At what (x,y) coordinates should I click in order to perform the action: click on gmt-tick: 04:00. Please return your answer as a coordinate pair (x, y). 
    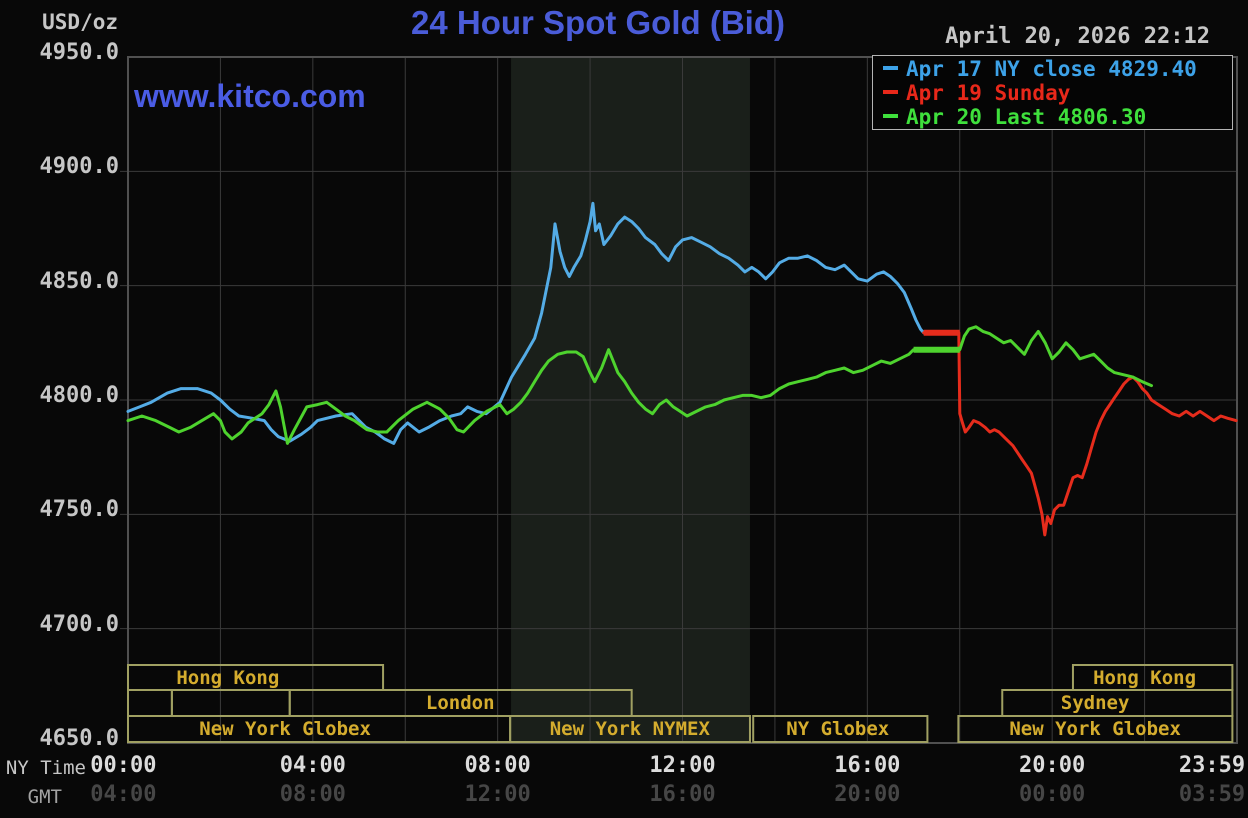
    Looking at the image, I should click on (123, 794).